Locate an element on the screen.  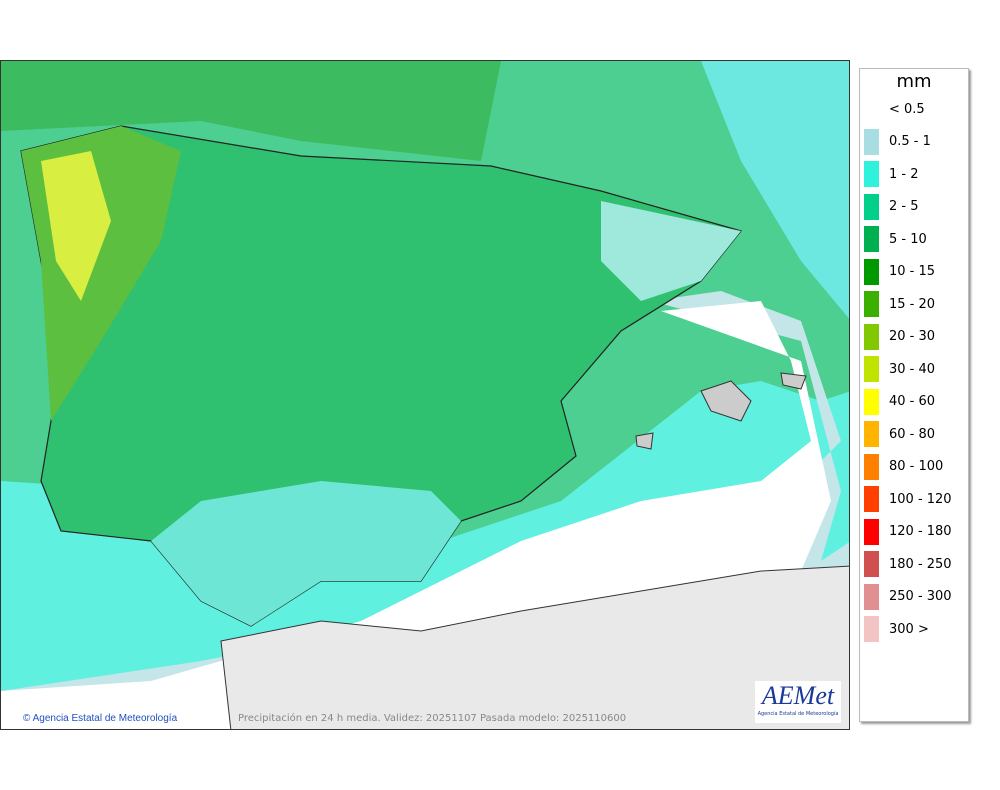
legend-label: 250 - 300 is located at coordinates (920, 596).